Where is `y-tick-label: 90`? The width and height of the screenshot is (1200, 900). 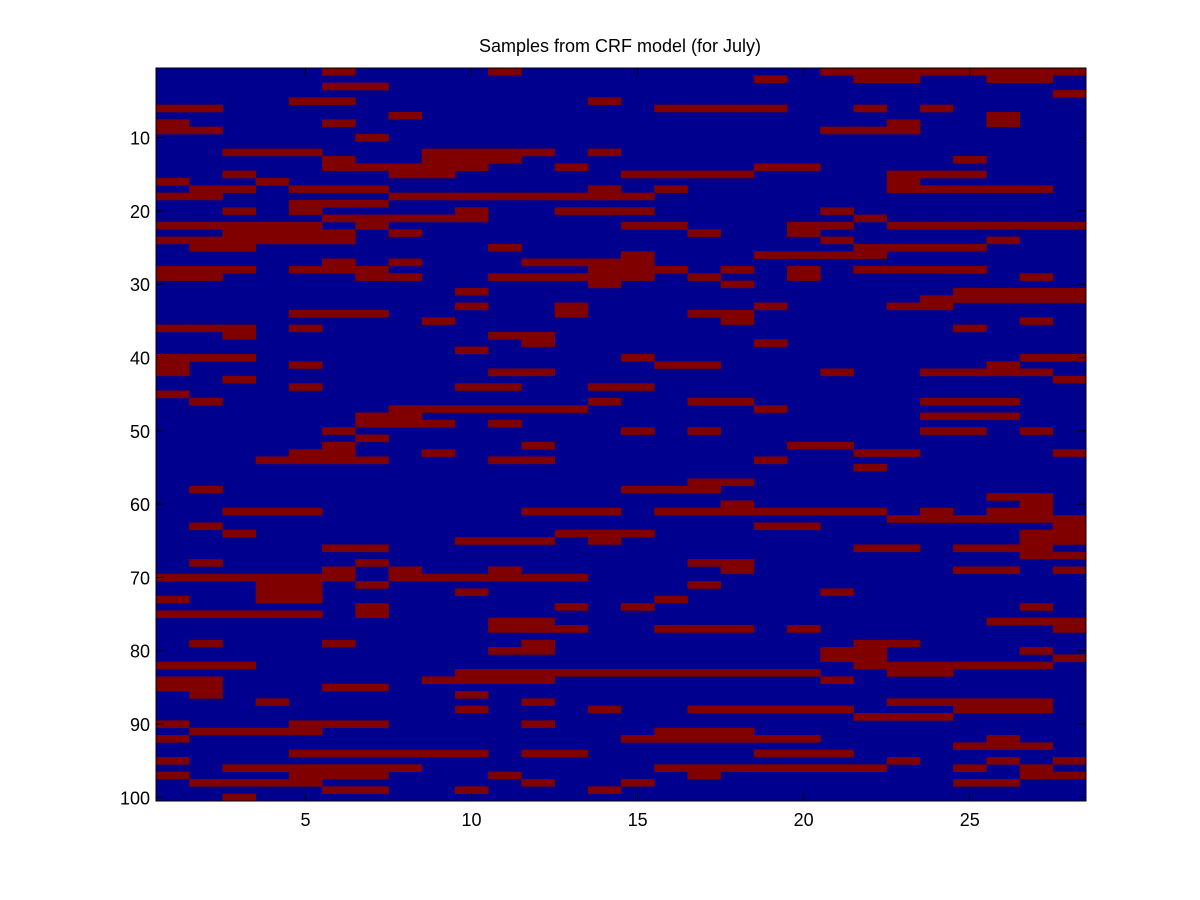
y-tick-label: 90 is located at coordinates (140, 725).